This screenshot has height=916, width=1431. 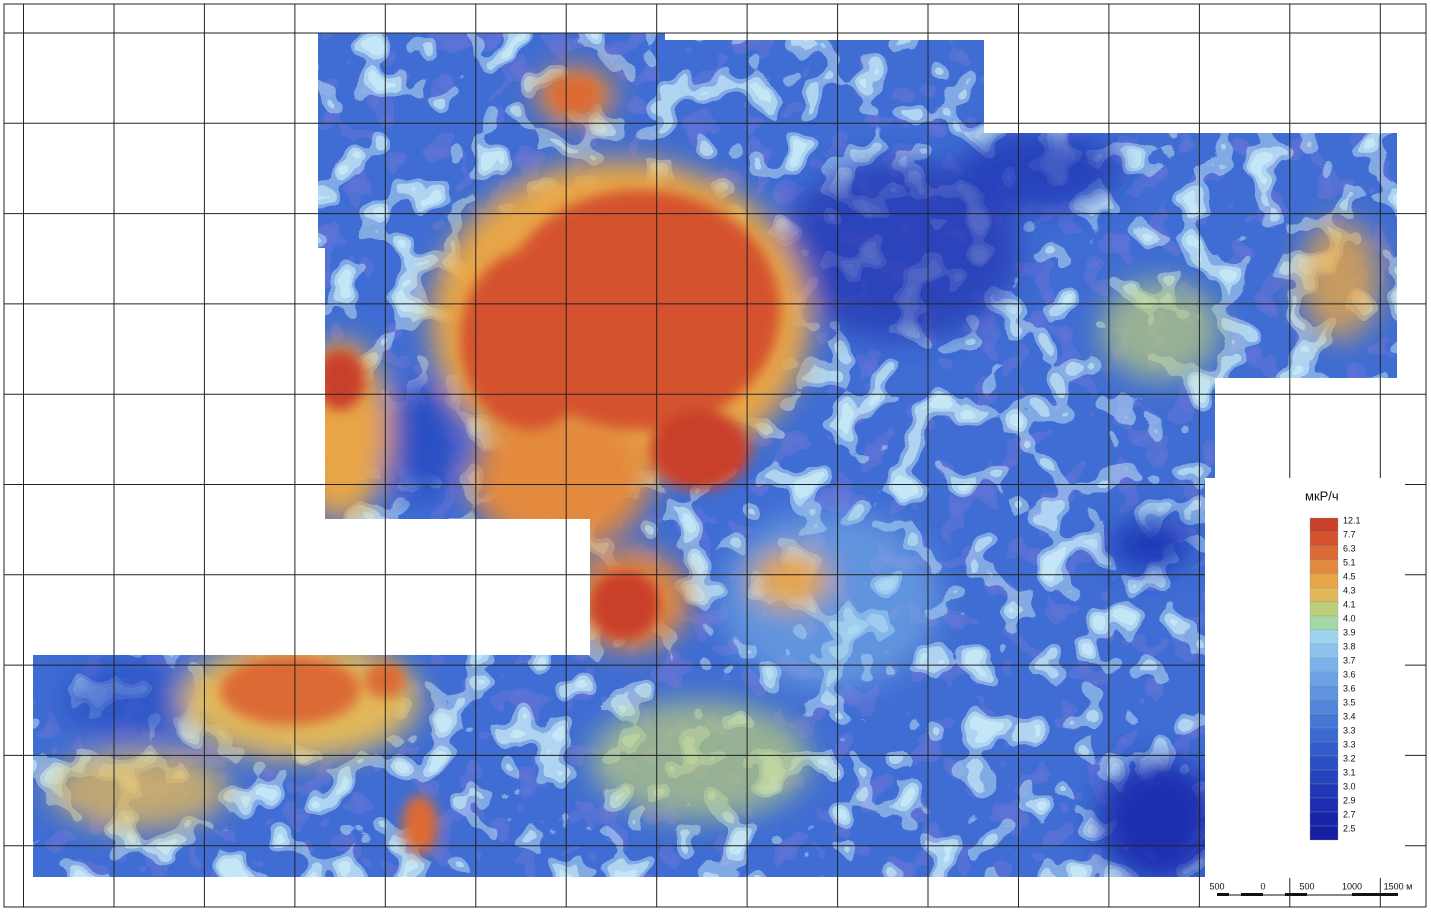 What do you see at coordinates (1349, 534) in the screenshot?
I see `legend-label: 7.7` at bounding box center [1349, 534].